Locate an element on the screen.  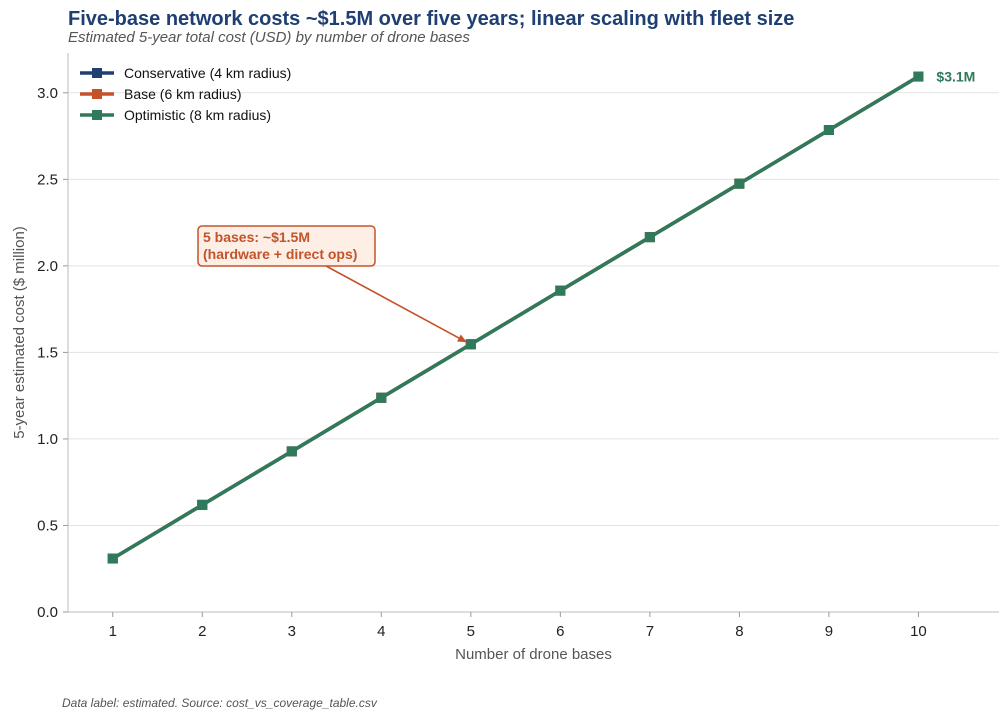
annotation-text: 5 bases: ~$1.5M is located at coordinates (256, 237).